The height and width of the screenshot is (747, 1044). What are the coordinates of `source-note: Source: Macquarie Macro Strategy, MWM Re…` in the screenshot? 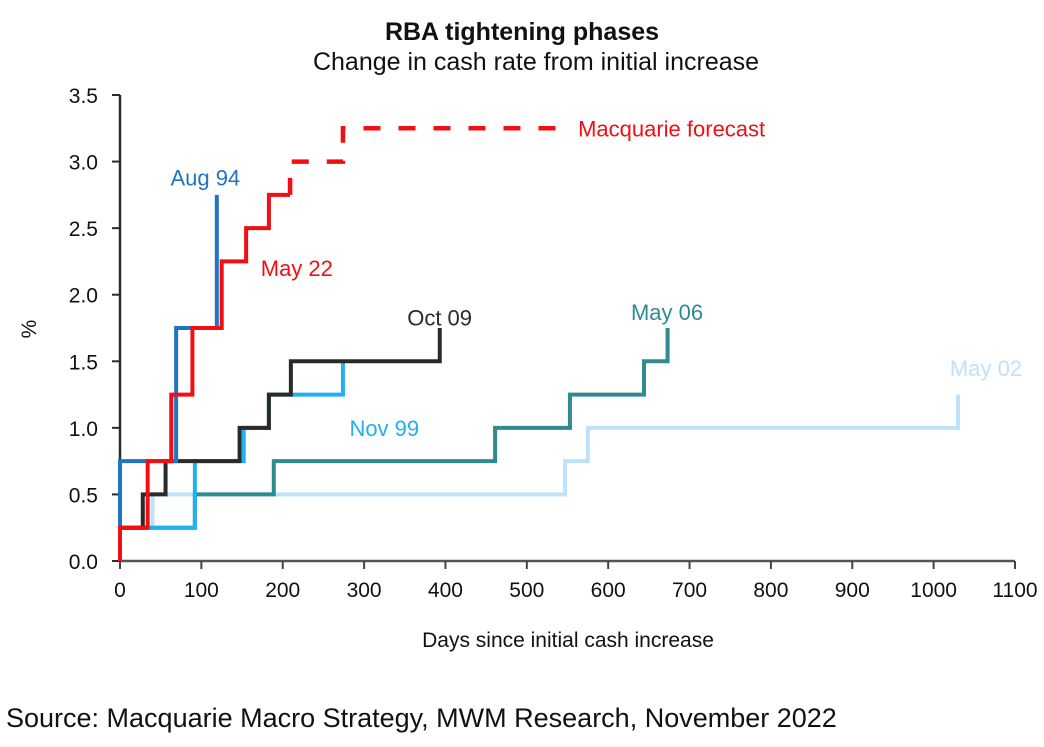 It's located at (421, 718).